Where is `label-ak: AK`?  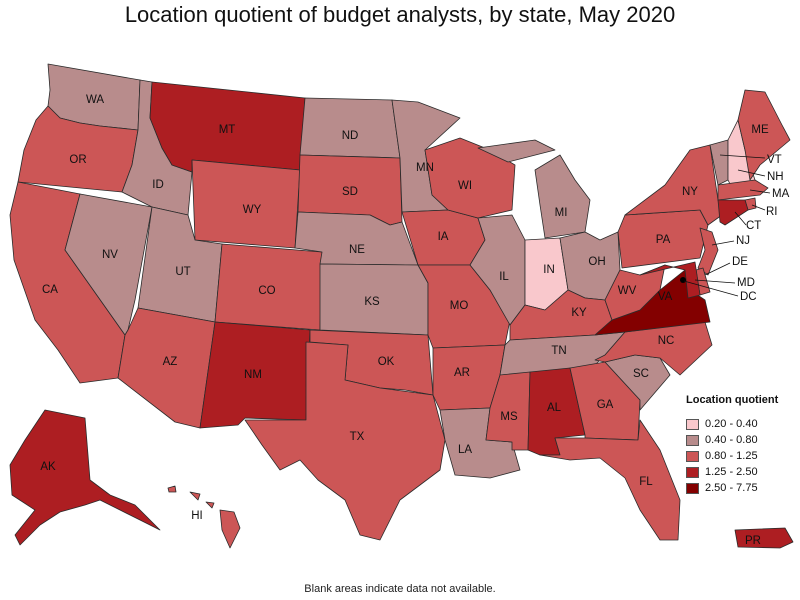 label-ak: AK is located at coordinates (48, 467).